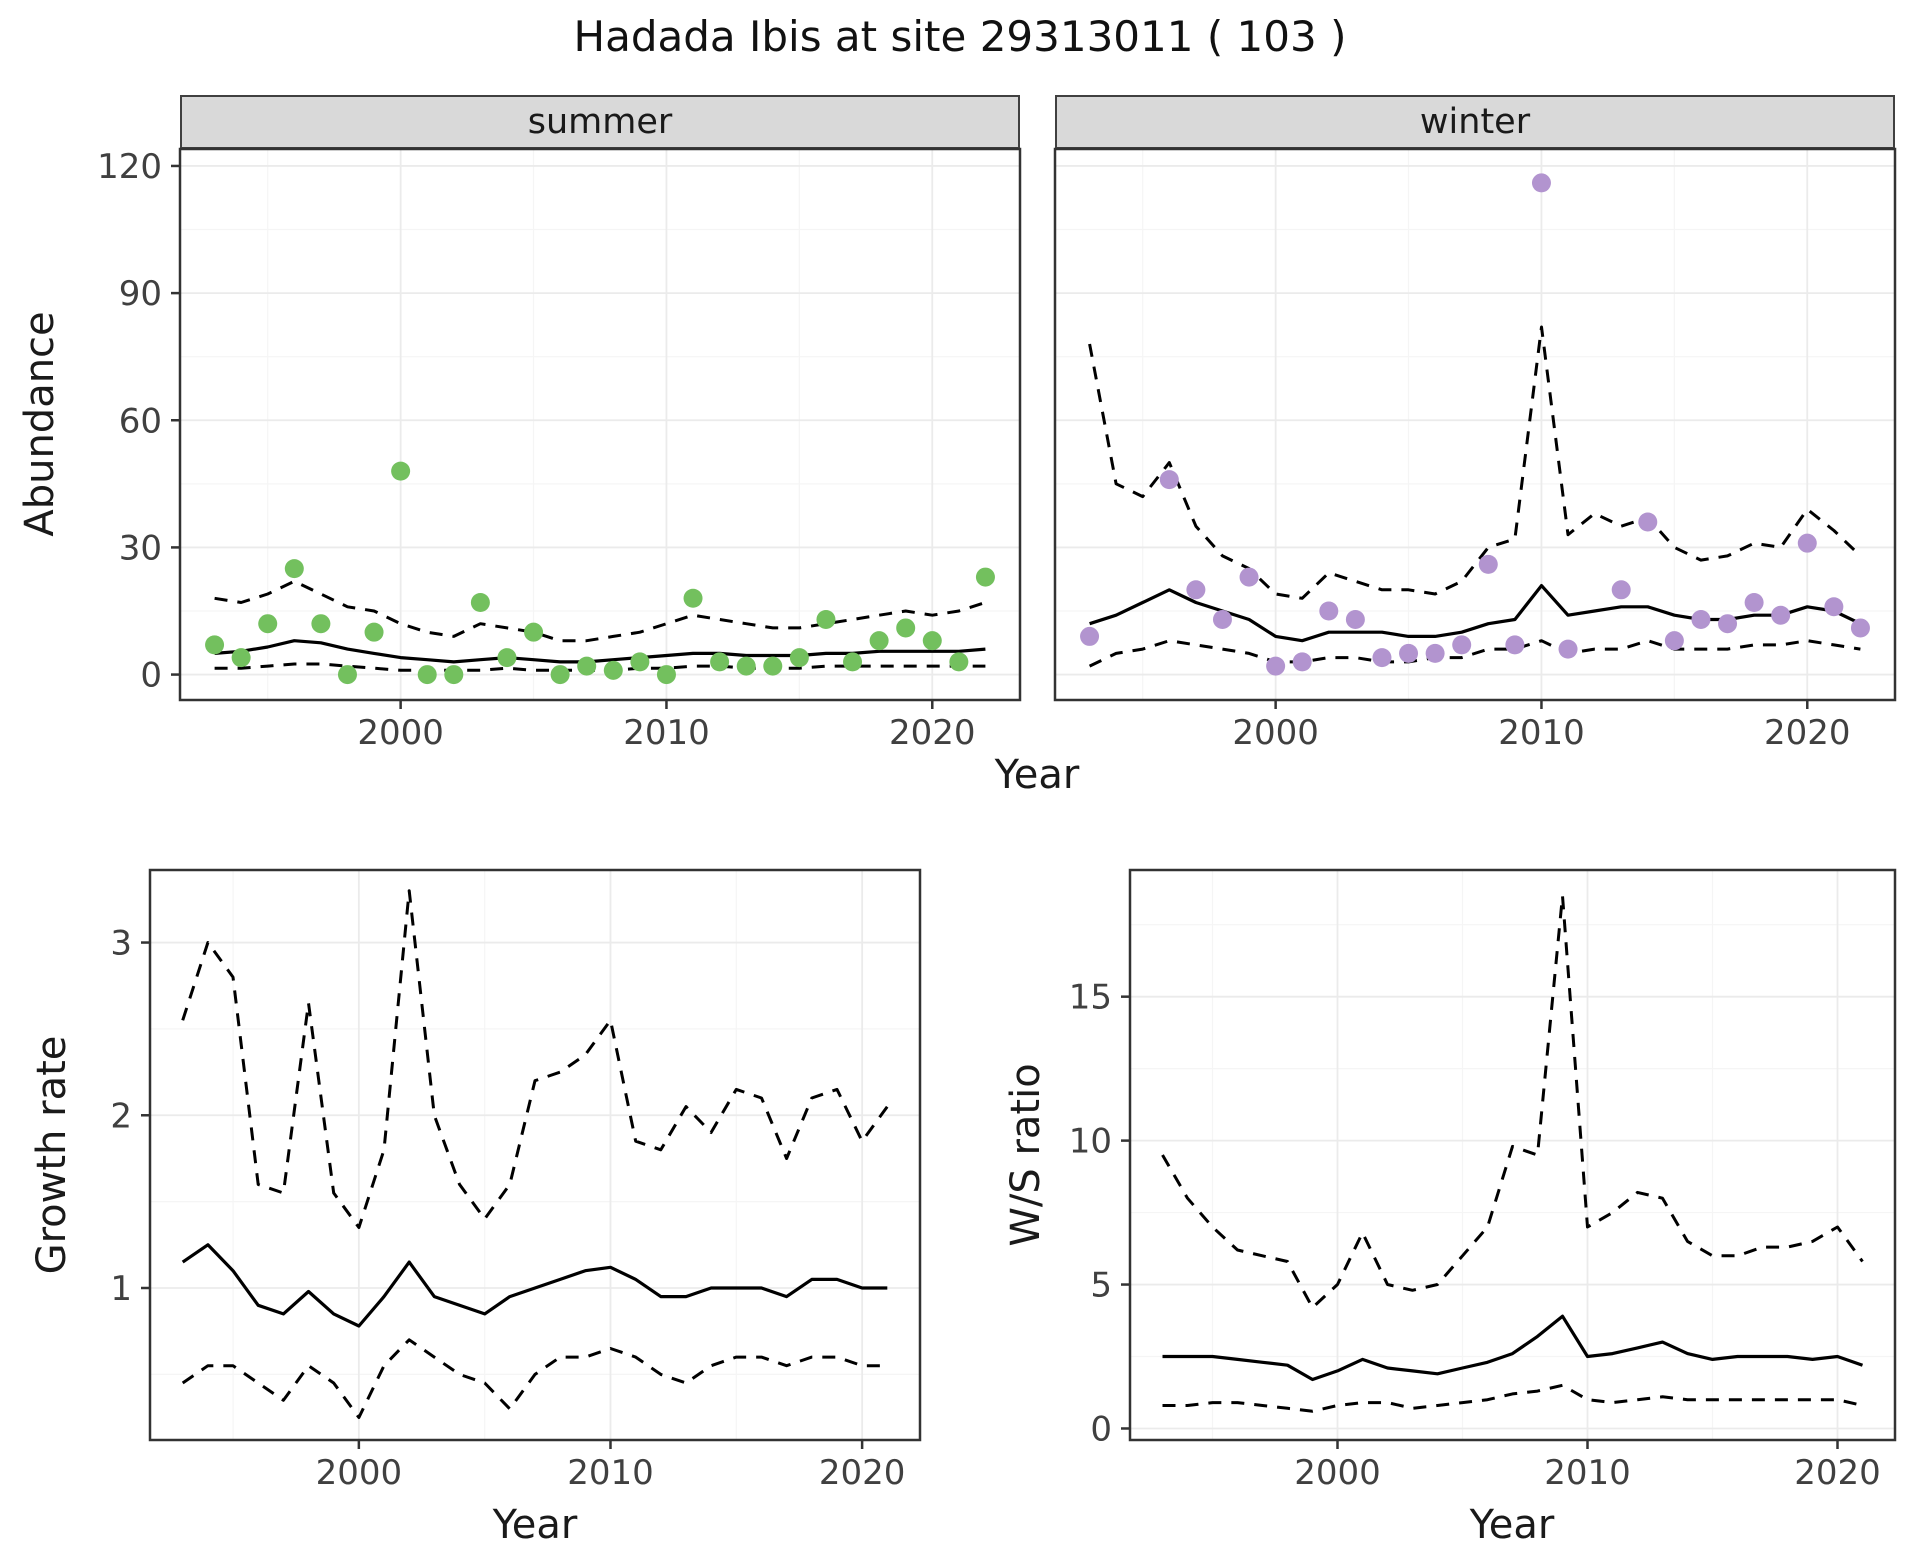 The image size is (1920, 1560). Describe the element at coordinates (1037, 775) in the screenshot. I see `abundance-x-axis-title: Year` at that location.